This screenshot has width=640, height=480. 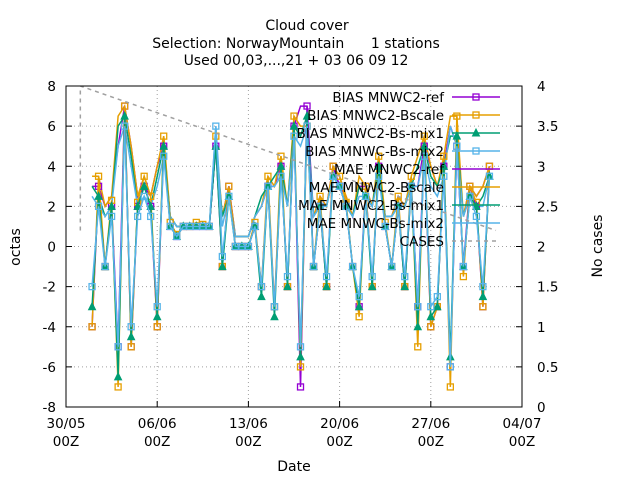 I want to click on legend-entry-mae-mnwc2-bscale: MAE MNWC2-Bscale, so click(x=404, y=188).